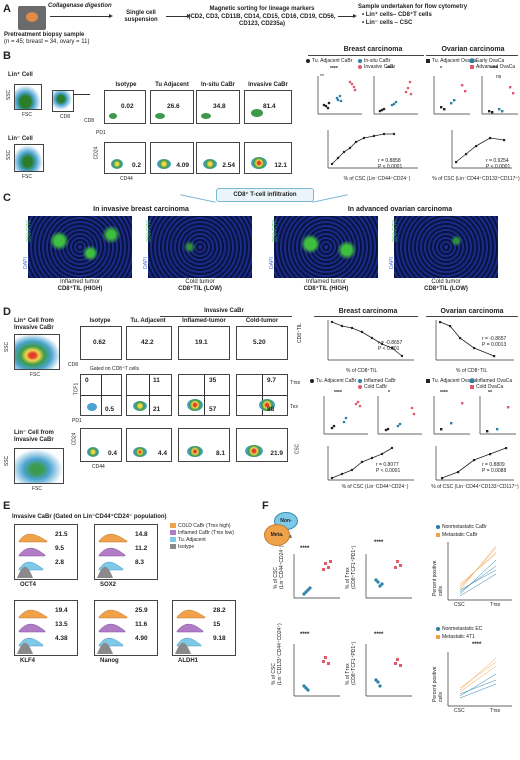  What do you see at coordinates (413, 7) in the screenshot?
I see `flow-title: Sample undertaken for flow cytometry` at bounding box center [413, 7].